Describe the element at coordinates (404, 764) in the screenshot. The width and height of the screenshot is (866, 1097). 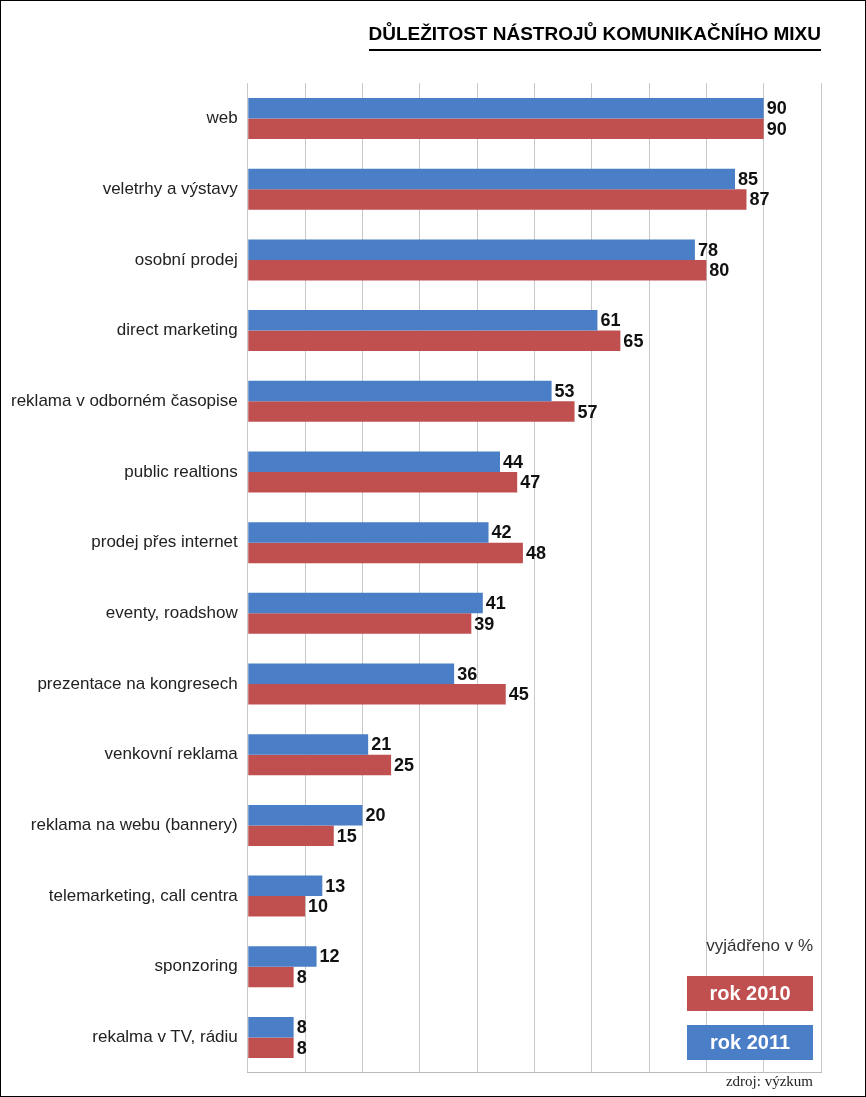
I see `data-label: 25` at that location.